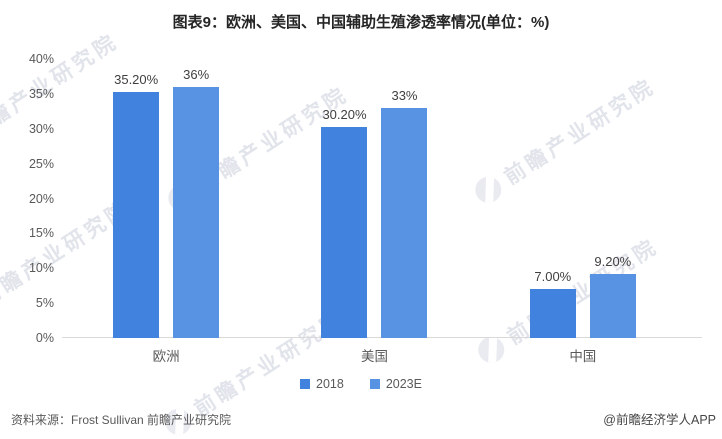 This screenshot has width=722, height=439. Describe the element at coordinates (196, 74) in the screenshot. I see `bar-value-label: 36%` at that location.